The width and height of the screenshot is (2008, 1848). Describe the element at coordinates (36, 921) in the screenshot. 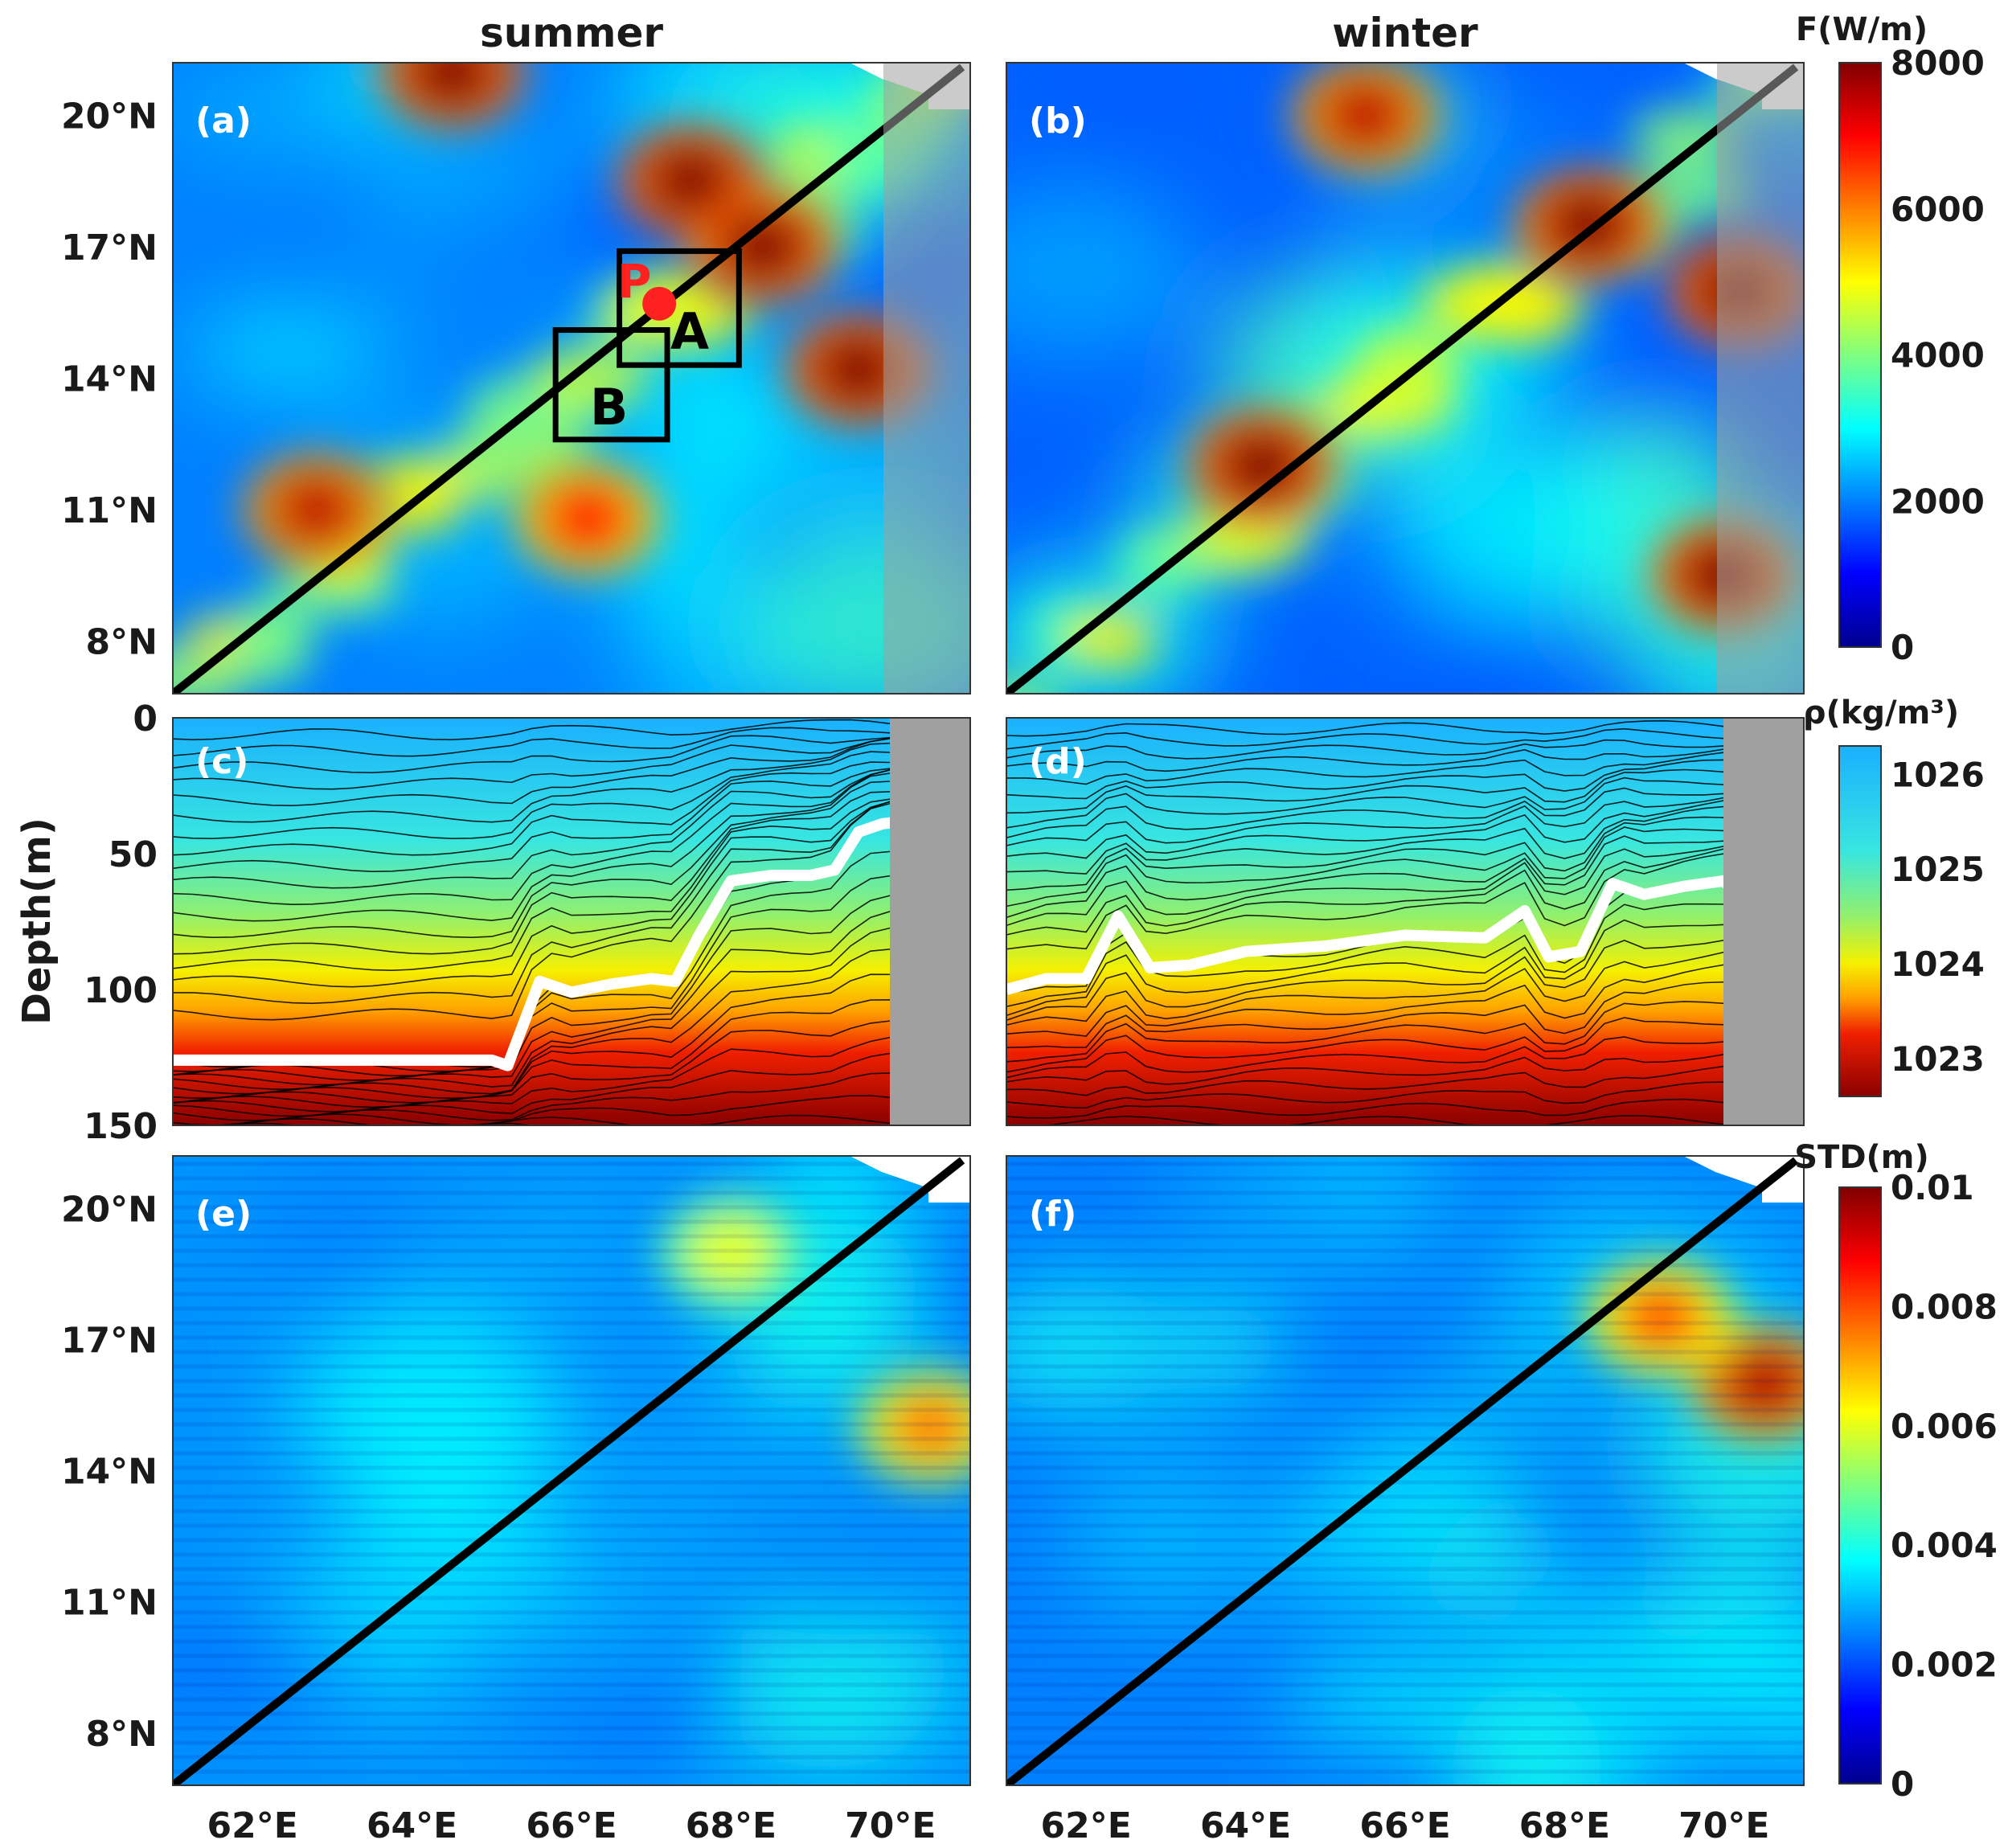

I see `depth-axis-label: Depth(m)` at that location.